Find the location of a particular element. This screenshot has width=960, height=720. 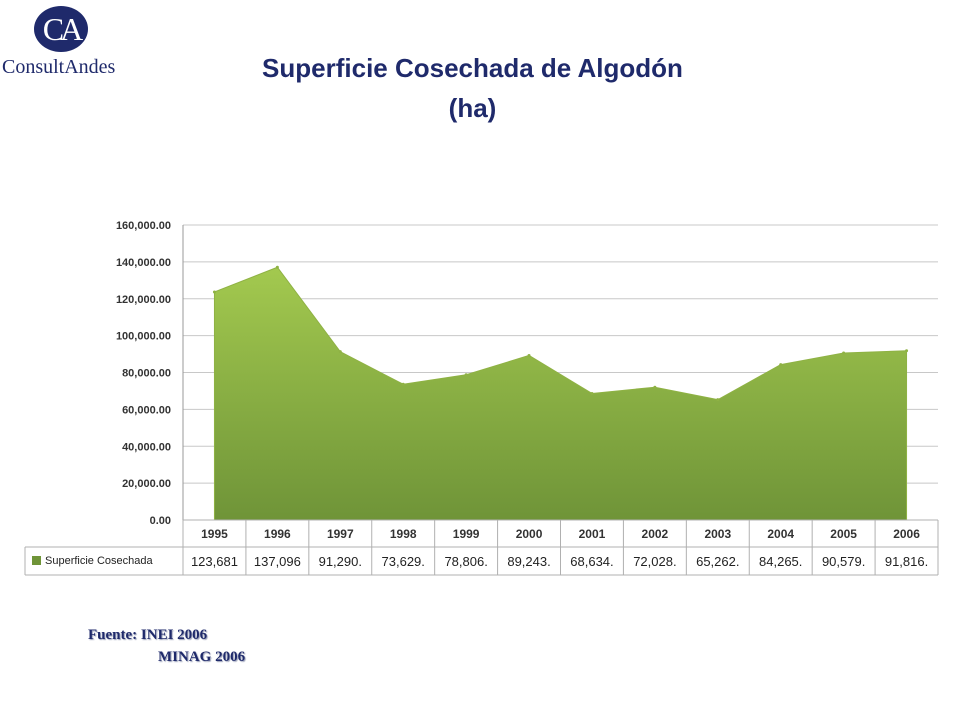

legend-label: Superficie Cosechada is located at coordinates (99, 561).